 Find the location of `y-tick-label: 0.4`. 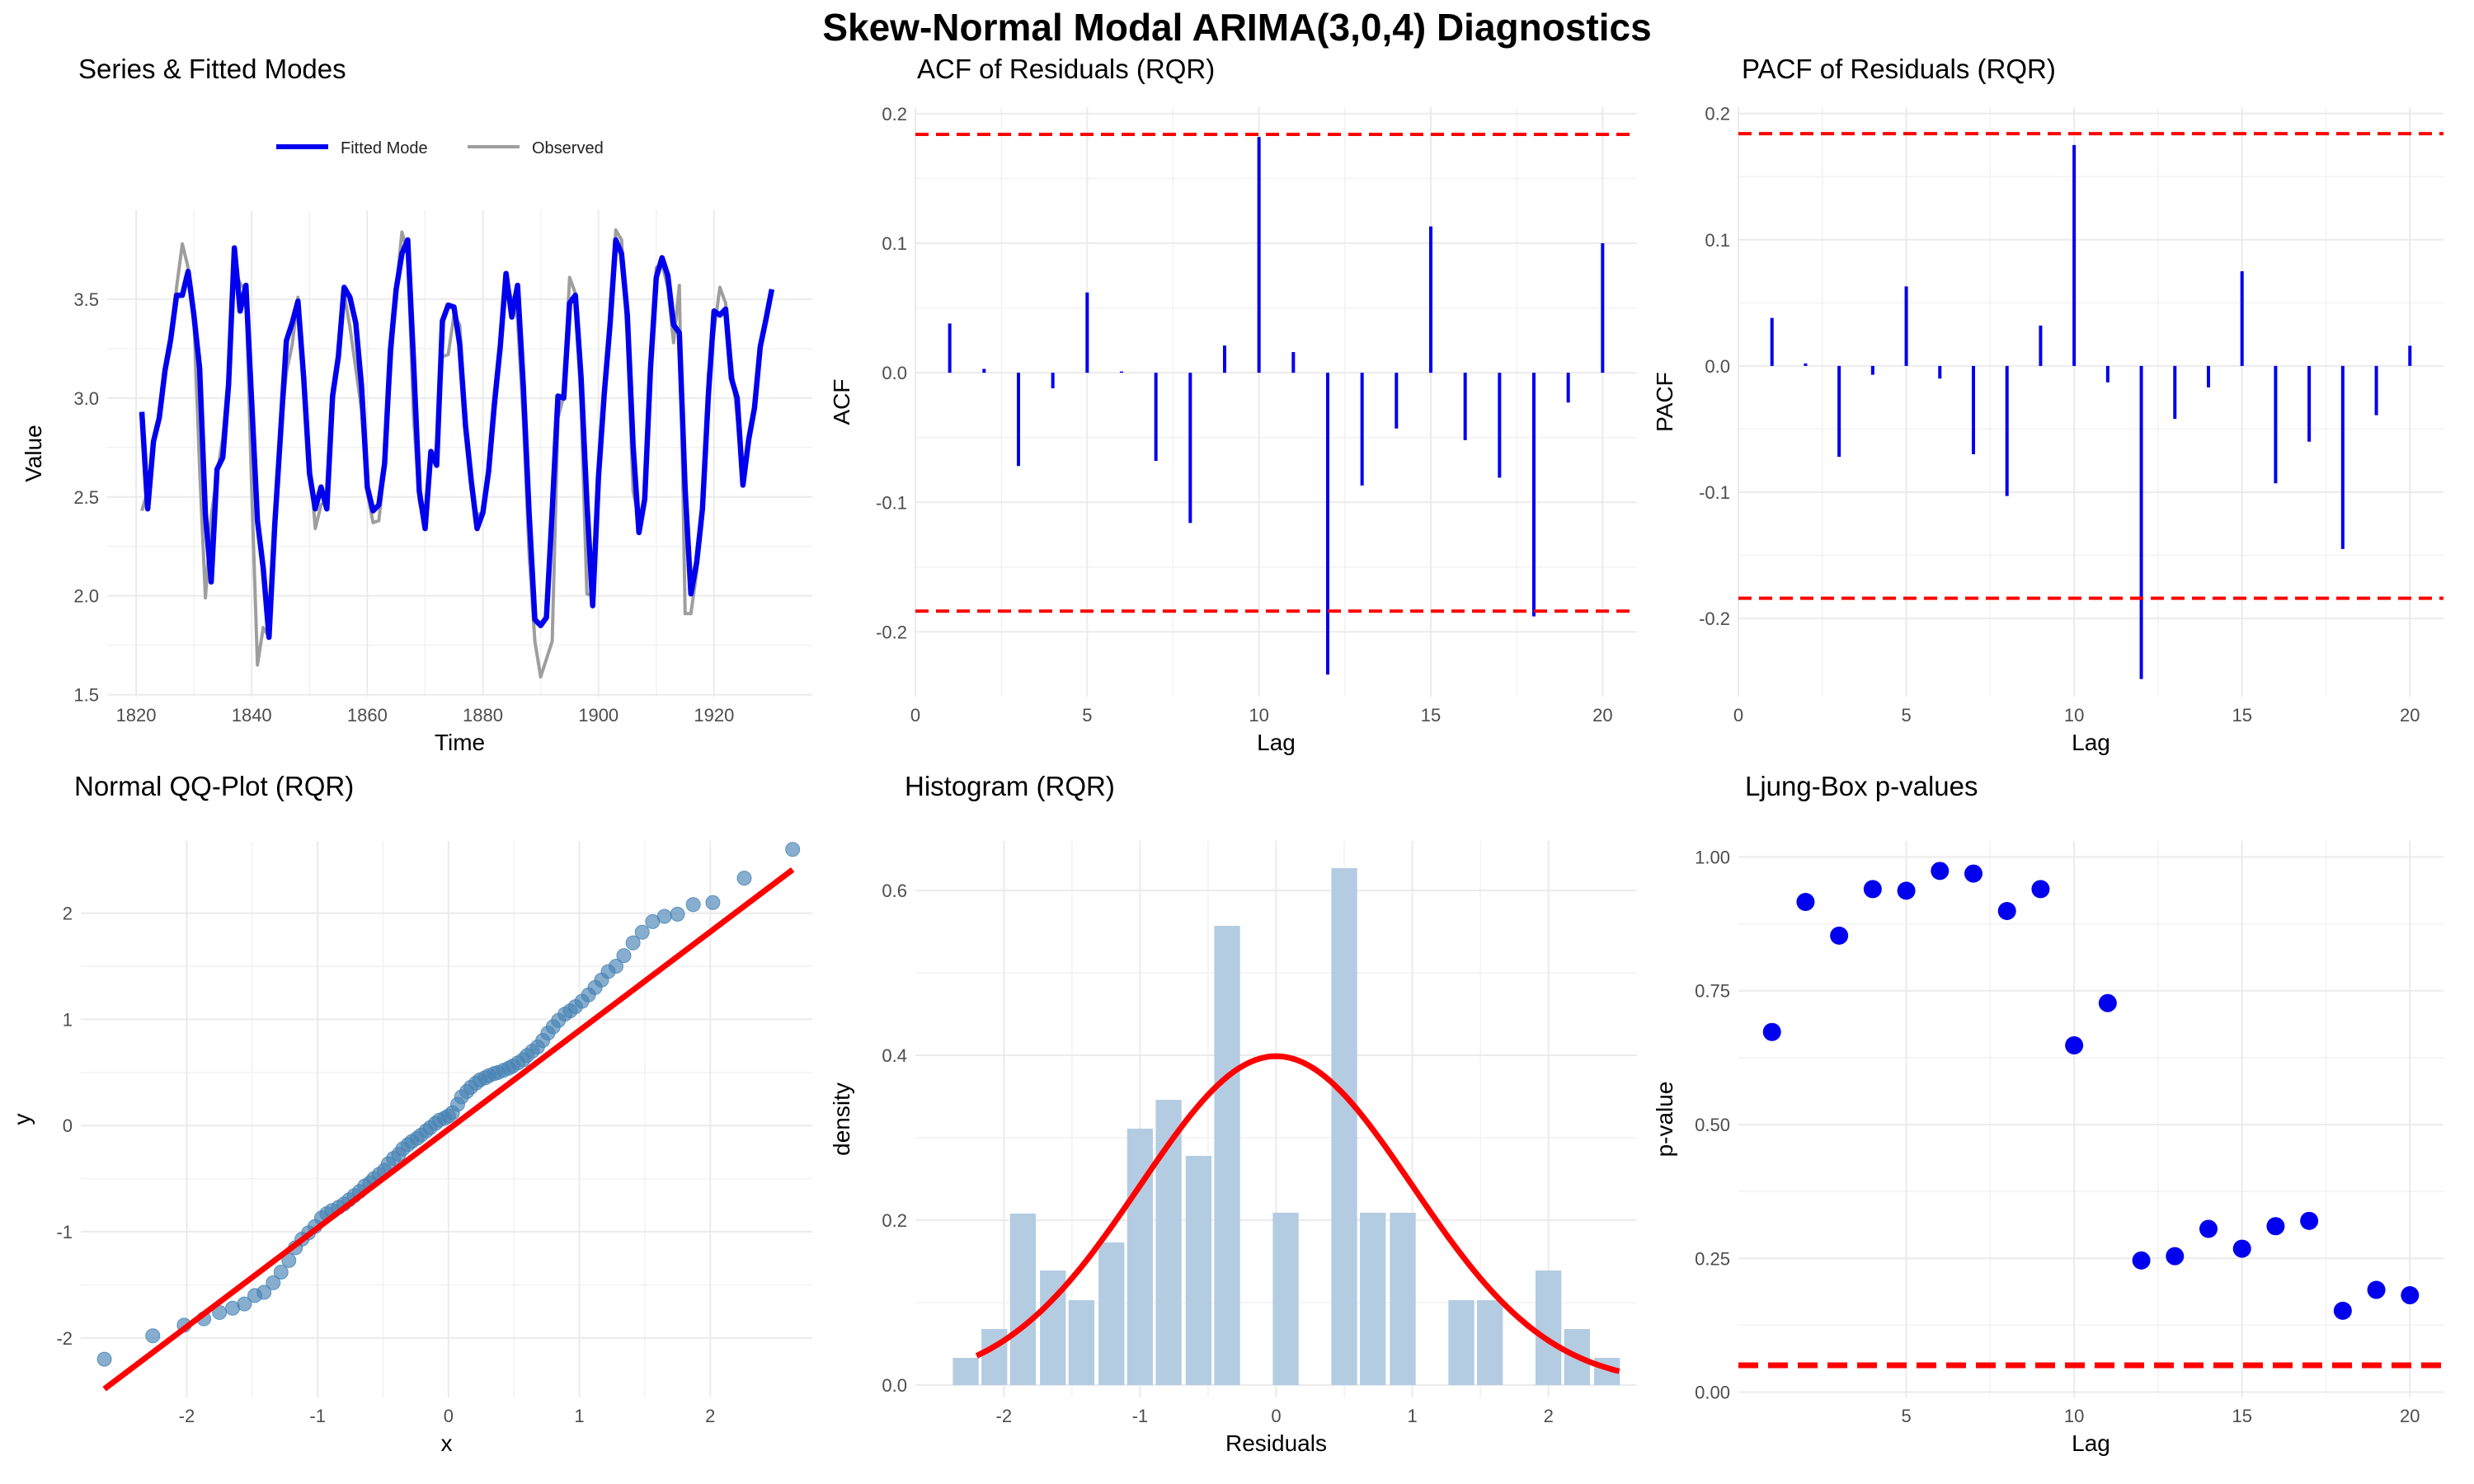

y-tick-label: 0.4 is located at coordinates (894, 1055).